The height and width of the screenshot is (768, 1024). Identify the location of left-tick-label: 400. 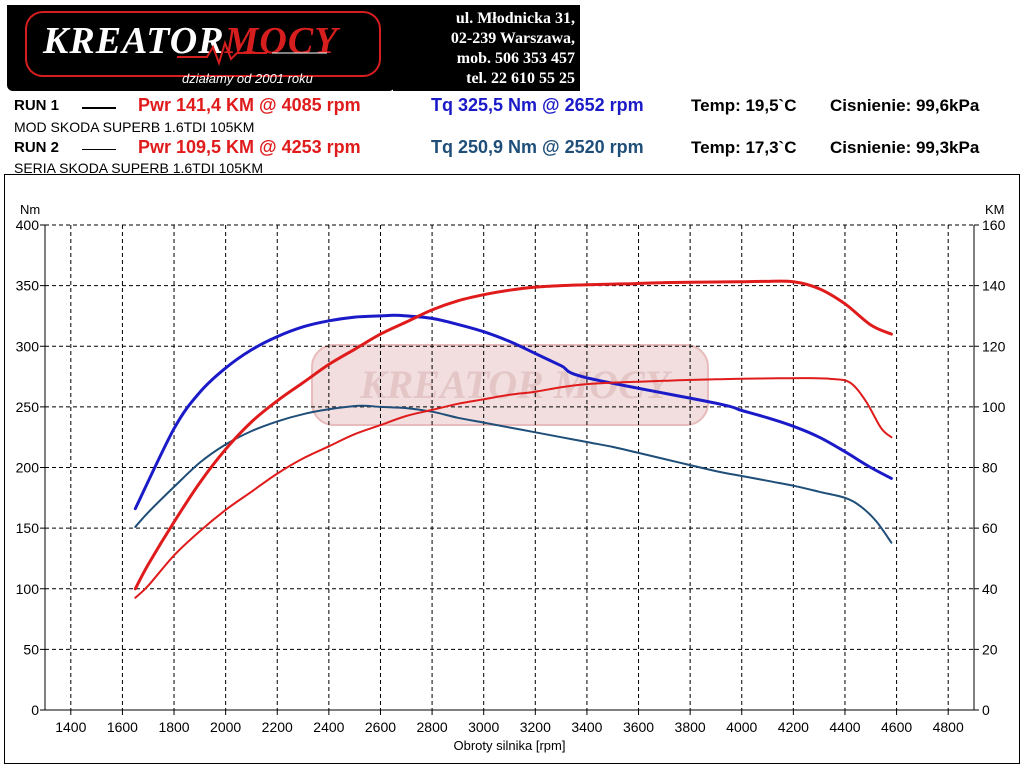
(28, 225).